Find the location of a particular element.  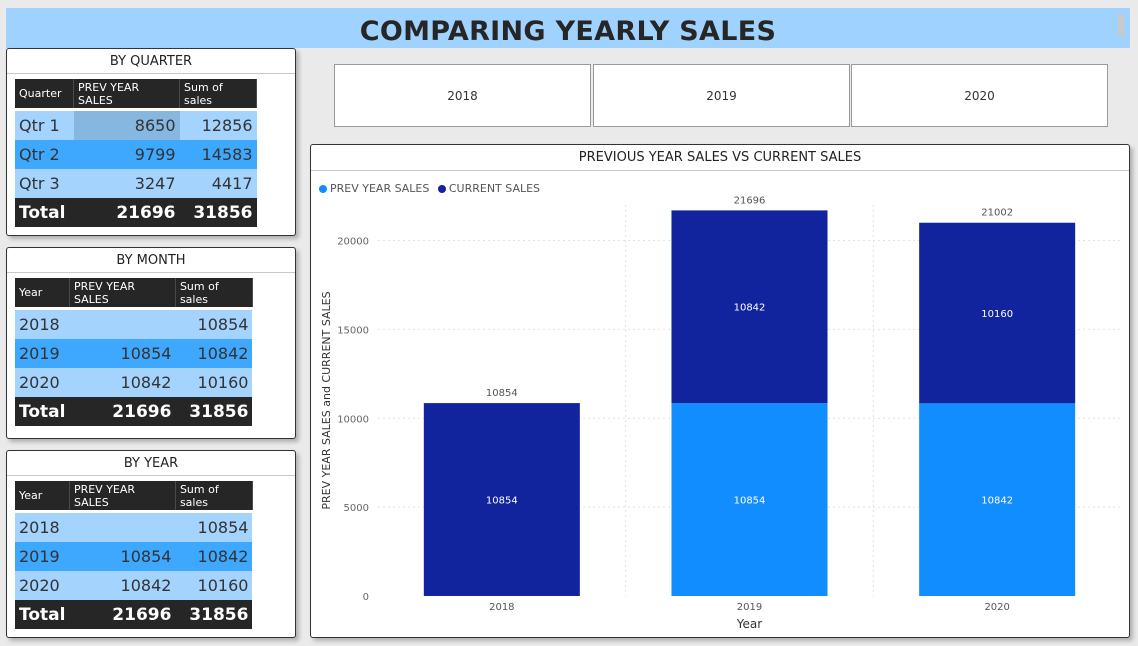

x-tick-label: 2019 is located at coordinates (749, 607).